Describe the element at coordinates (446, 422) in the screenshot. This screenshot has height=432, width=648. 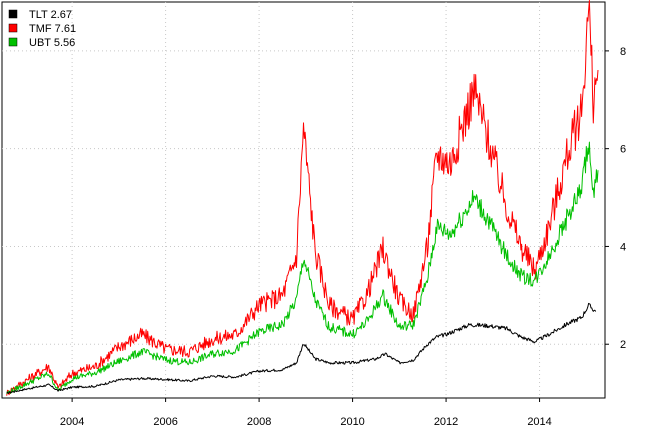
I see `x-tick-label: 2012` at that location.